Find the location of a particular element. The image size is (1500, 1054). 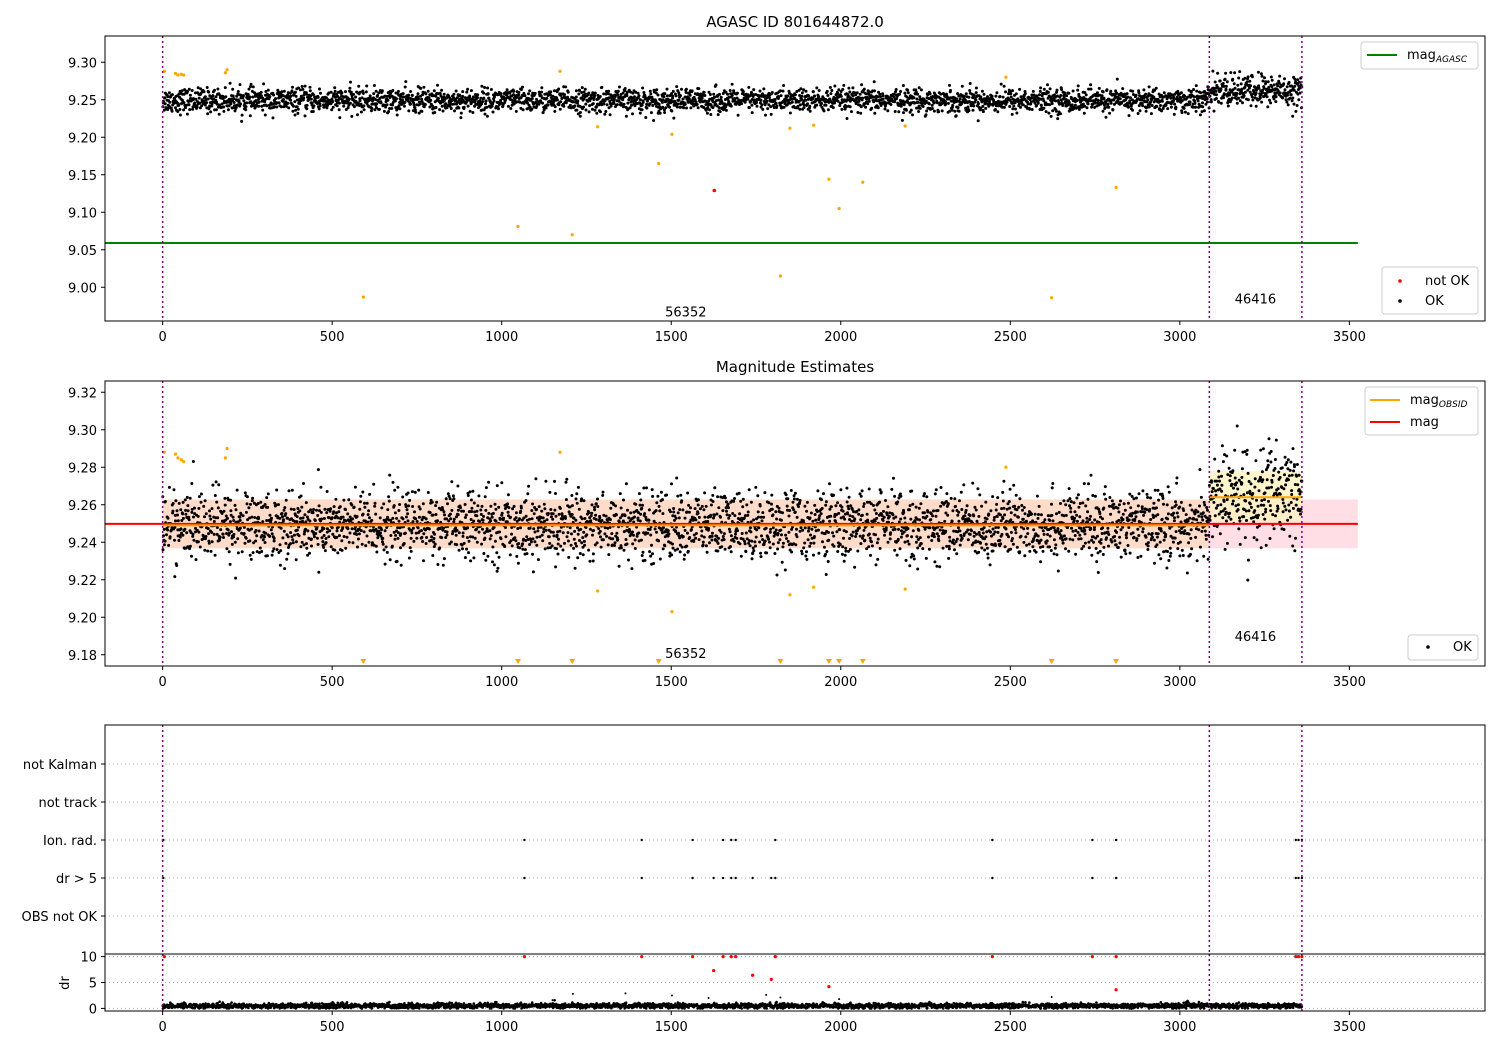

x-tick-label: 500 is located at coordinates (332, 682).